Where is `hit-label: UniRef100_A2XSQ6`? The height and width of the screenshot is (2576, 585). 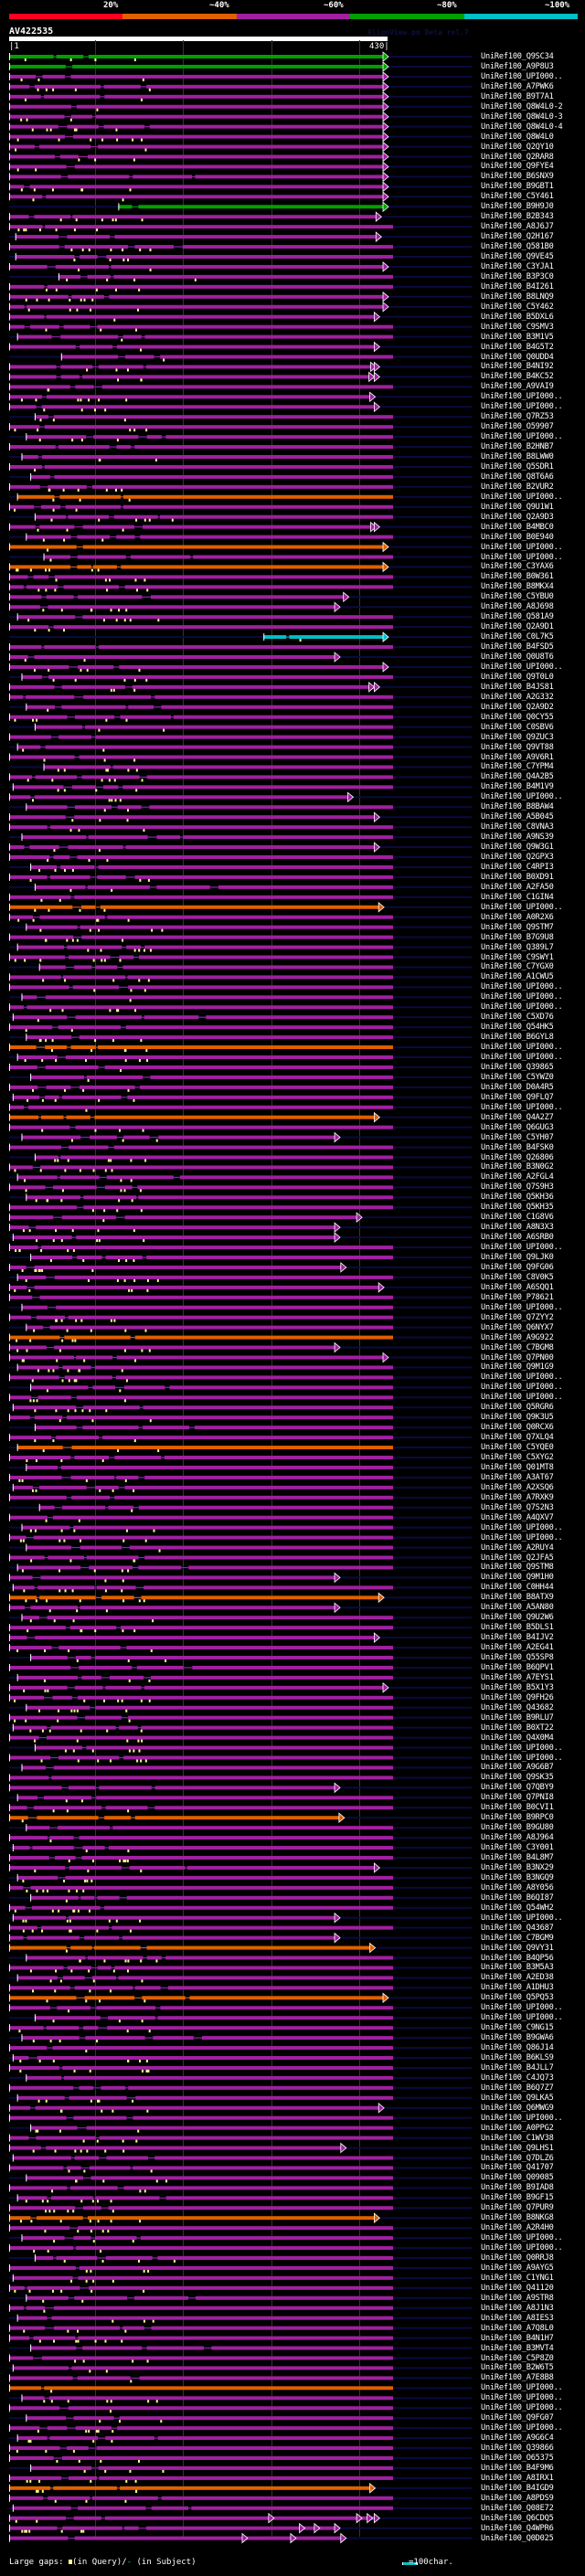
hit-label: UniRef100_A2XSQ6 is located at coordinates (517, 1487).